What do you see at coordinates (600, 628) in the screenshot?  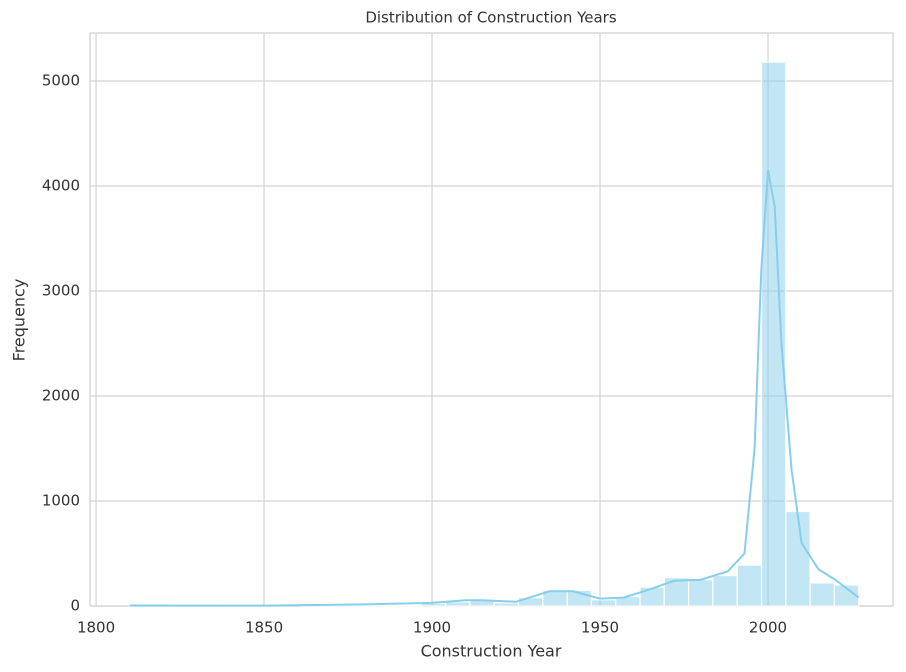 I see `x-tick-label: 1950` at bounding box center [600, 628].